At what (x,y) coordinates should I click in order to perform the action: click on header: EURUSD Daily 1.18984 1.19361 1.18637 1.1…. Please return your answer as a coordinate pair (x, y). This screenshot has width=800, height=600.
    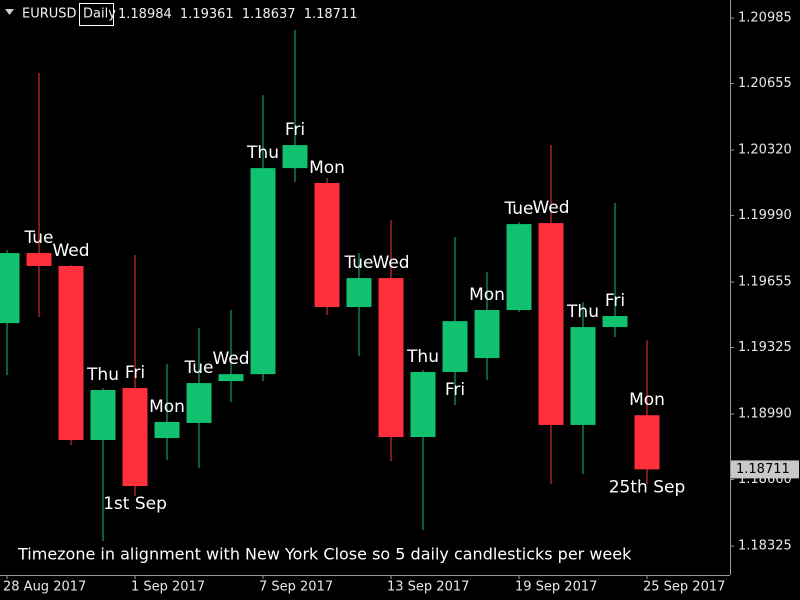
    Looking at the image, I should click on (181, 14).